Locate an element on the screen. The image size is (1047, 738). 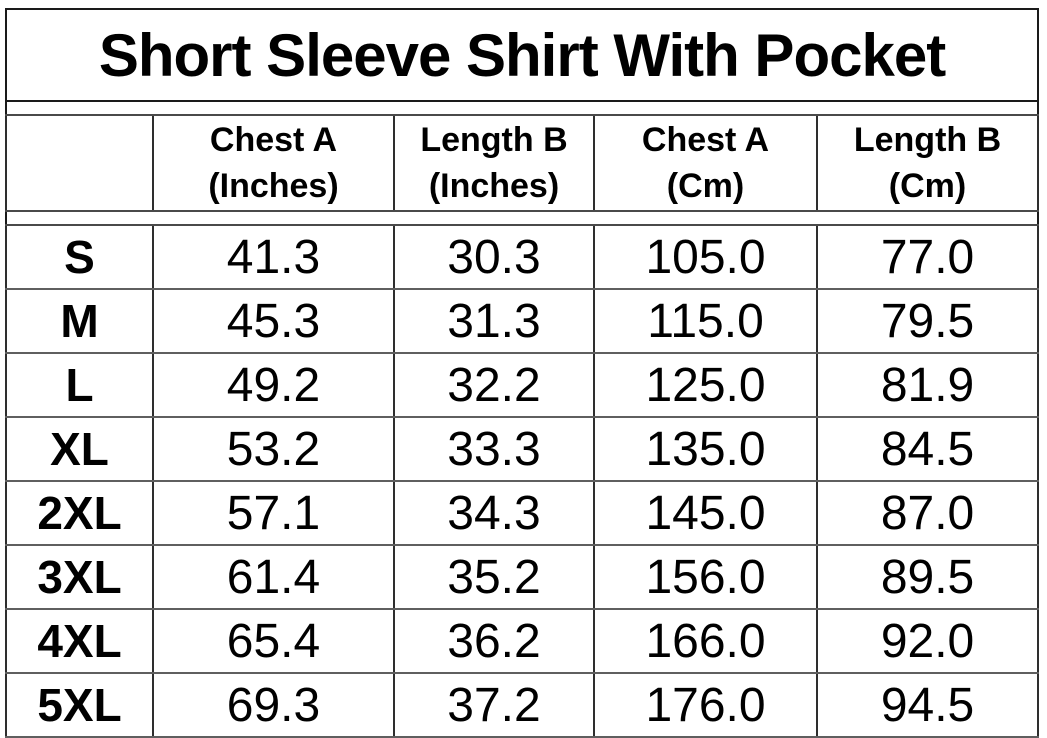
value-length-cm: 87.0 is located at coordinates (927, 513).